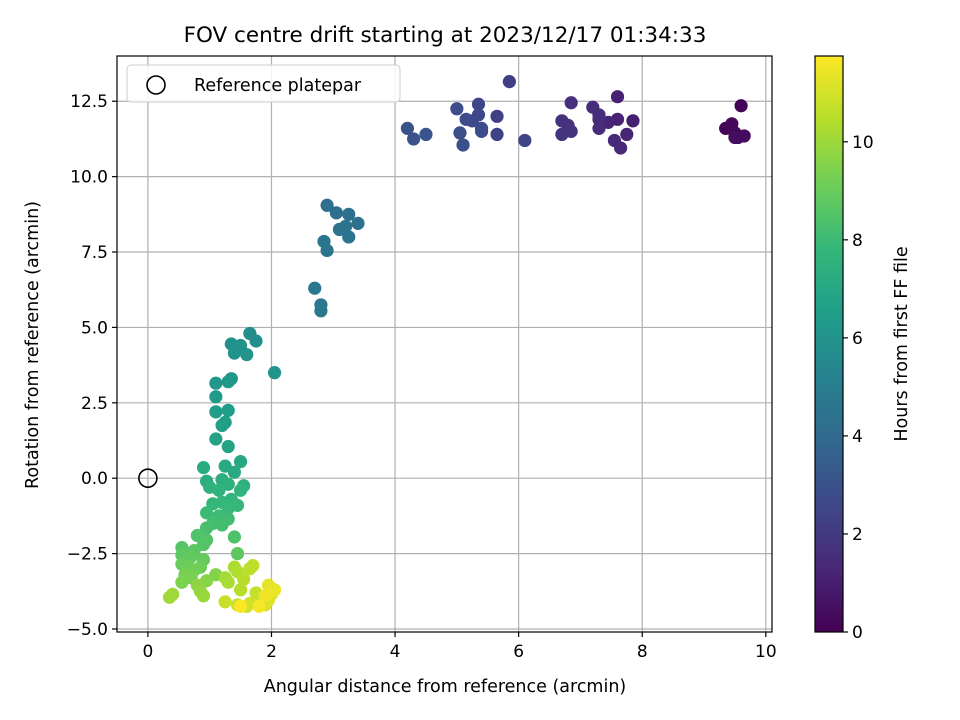 This screenshot has width=960, height=720. Describe the element at coordinates (829, 344) in the screenshot. I see `colorbar` at that location.